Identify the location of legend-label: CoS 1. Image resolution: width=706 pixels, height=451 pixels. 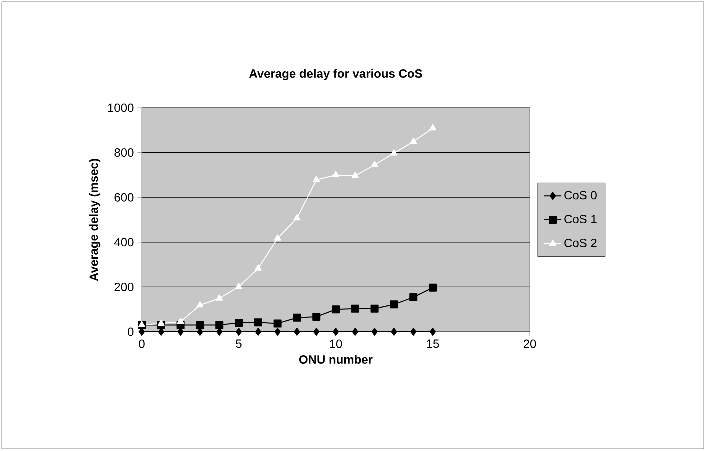
(580, 219).